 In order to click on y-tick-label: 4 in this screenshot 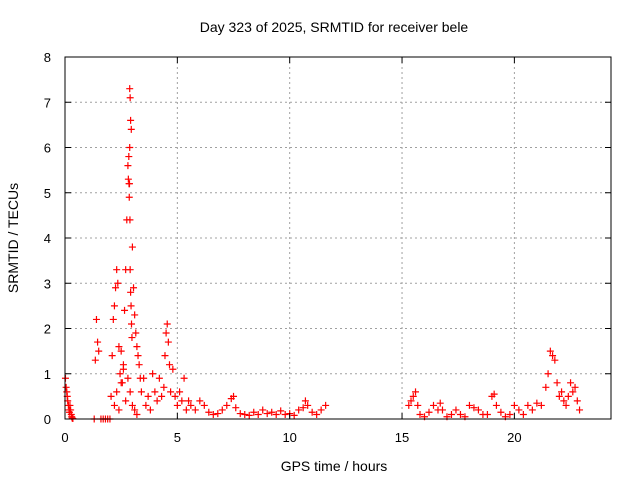, I will do `click(47, 238)`.